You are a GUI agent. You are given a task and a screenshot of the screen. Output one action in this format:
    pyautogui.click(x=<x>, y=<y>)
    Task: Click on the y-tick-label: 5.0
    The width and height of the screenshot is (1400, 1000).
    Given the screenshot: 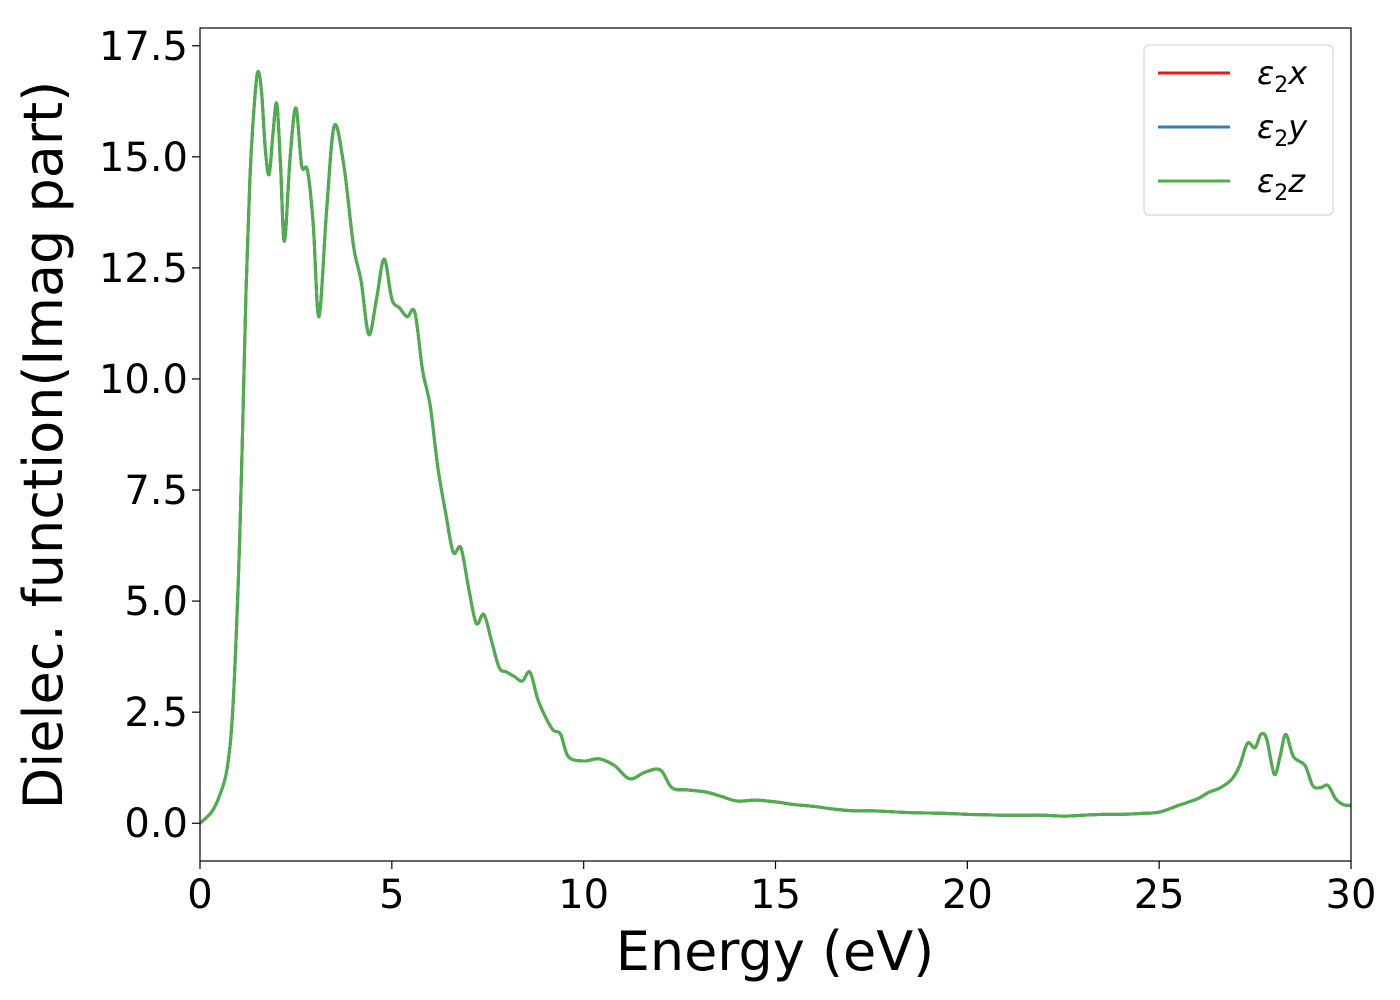 What is the action you would take?
    pyautogui.click(x=156, y=602)
    